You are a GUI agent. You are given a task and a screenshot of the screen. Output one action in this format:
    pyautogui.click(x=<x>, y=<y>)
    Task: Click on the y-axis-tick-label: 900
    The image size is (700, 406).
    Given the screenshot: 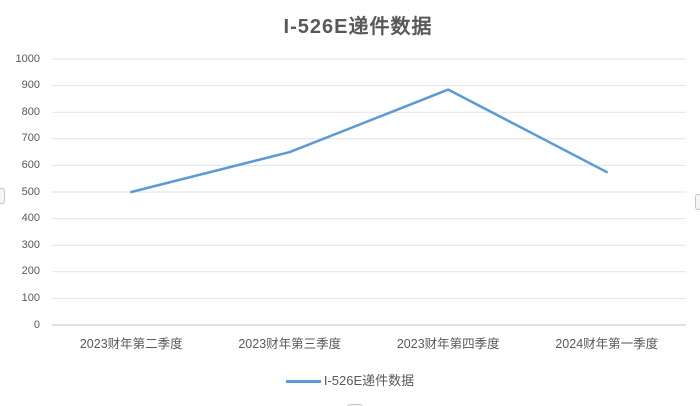 What is the action you would take?
    pyautogui.click(x=30, y=85)
    